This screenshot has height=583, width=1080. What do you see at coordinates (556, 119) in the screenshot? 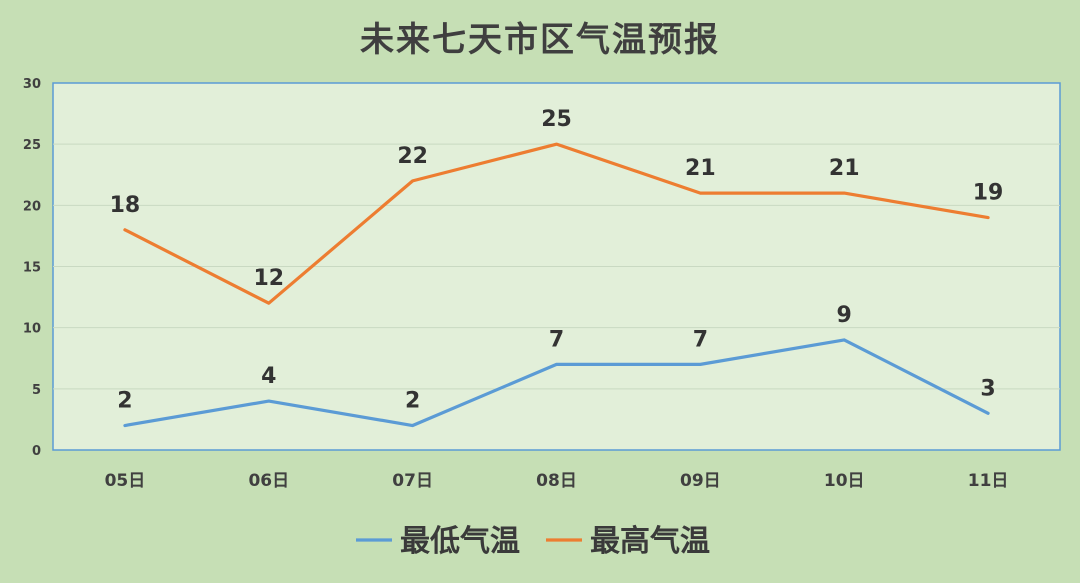
I see `data-label: 25` at bounding box center [556, 119].